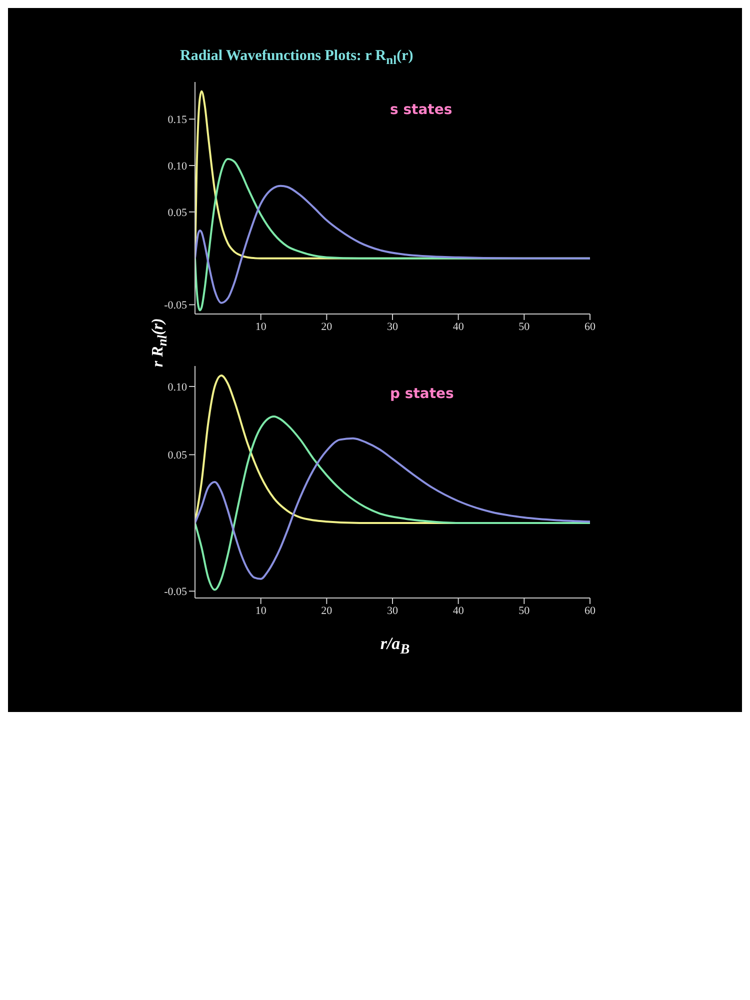  What do you see at coordinates (421, 110) in the screenshot?
I see `annotation: s states` at bounding box center [421, 110].